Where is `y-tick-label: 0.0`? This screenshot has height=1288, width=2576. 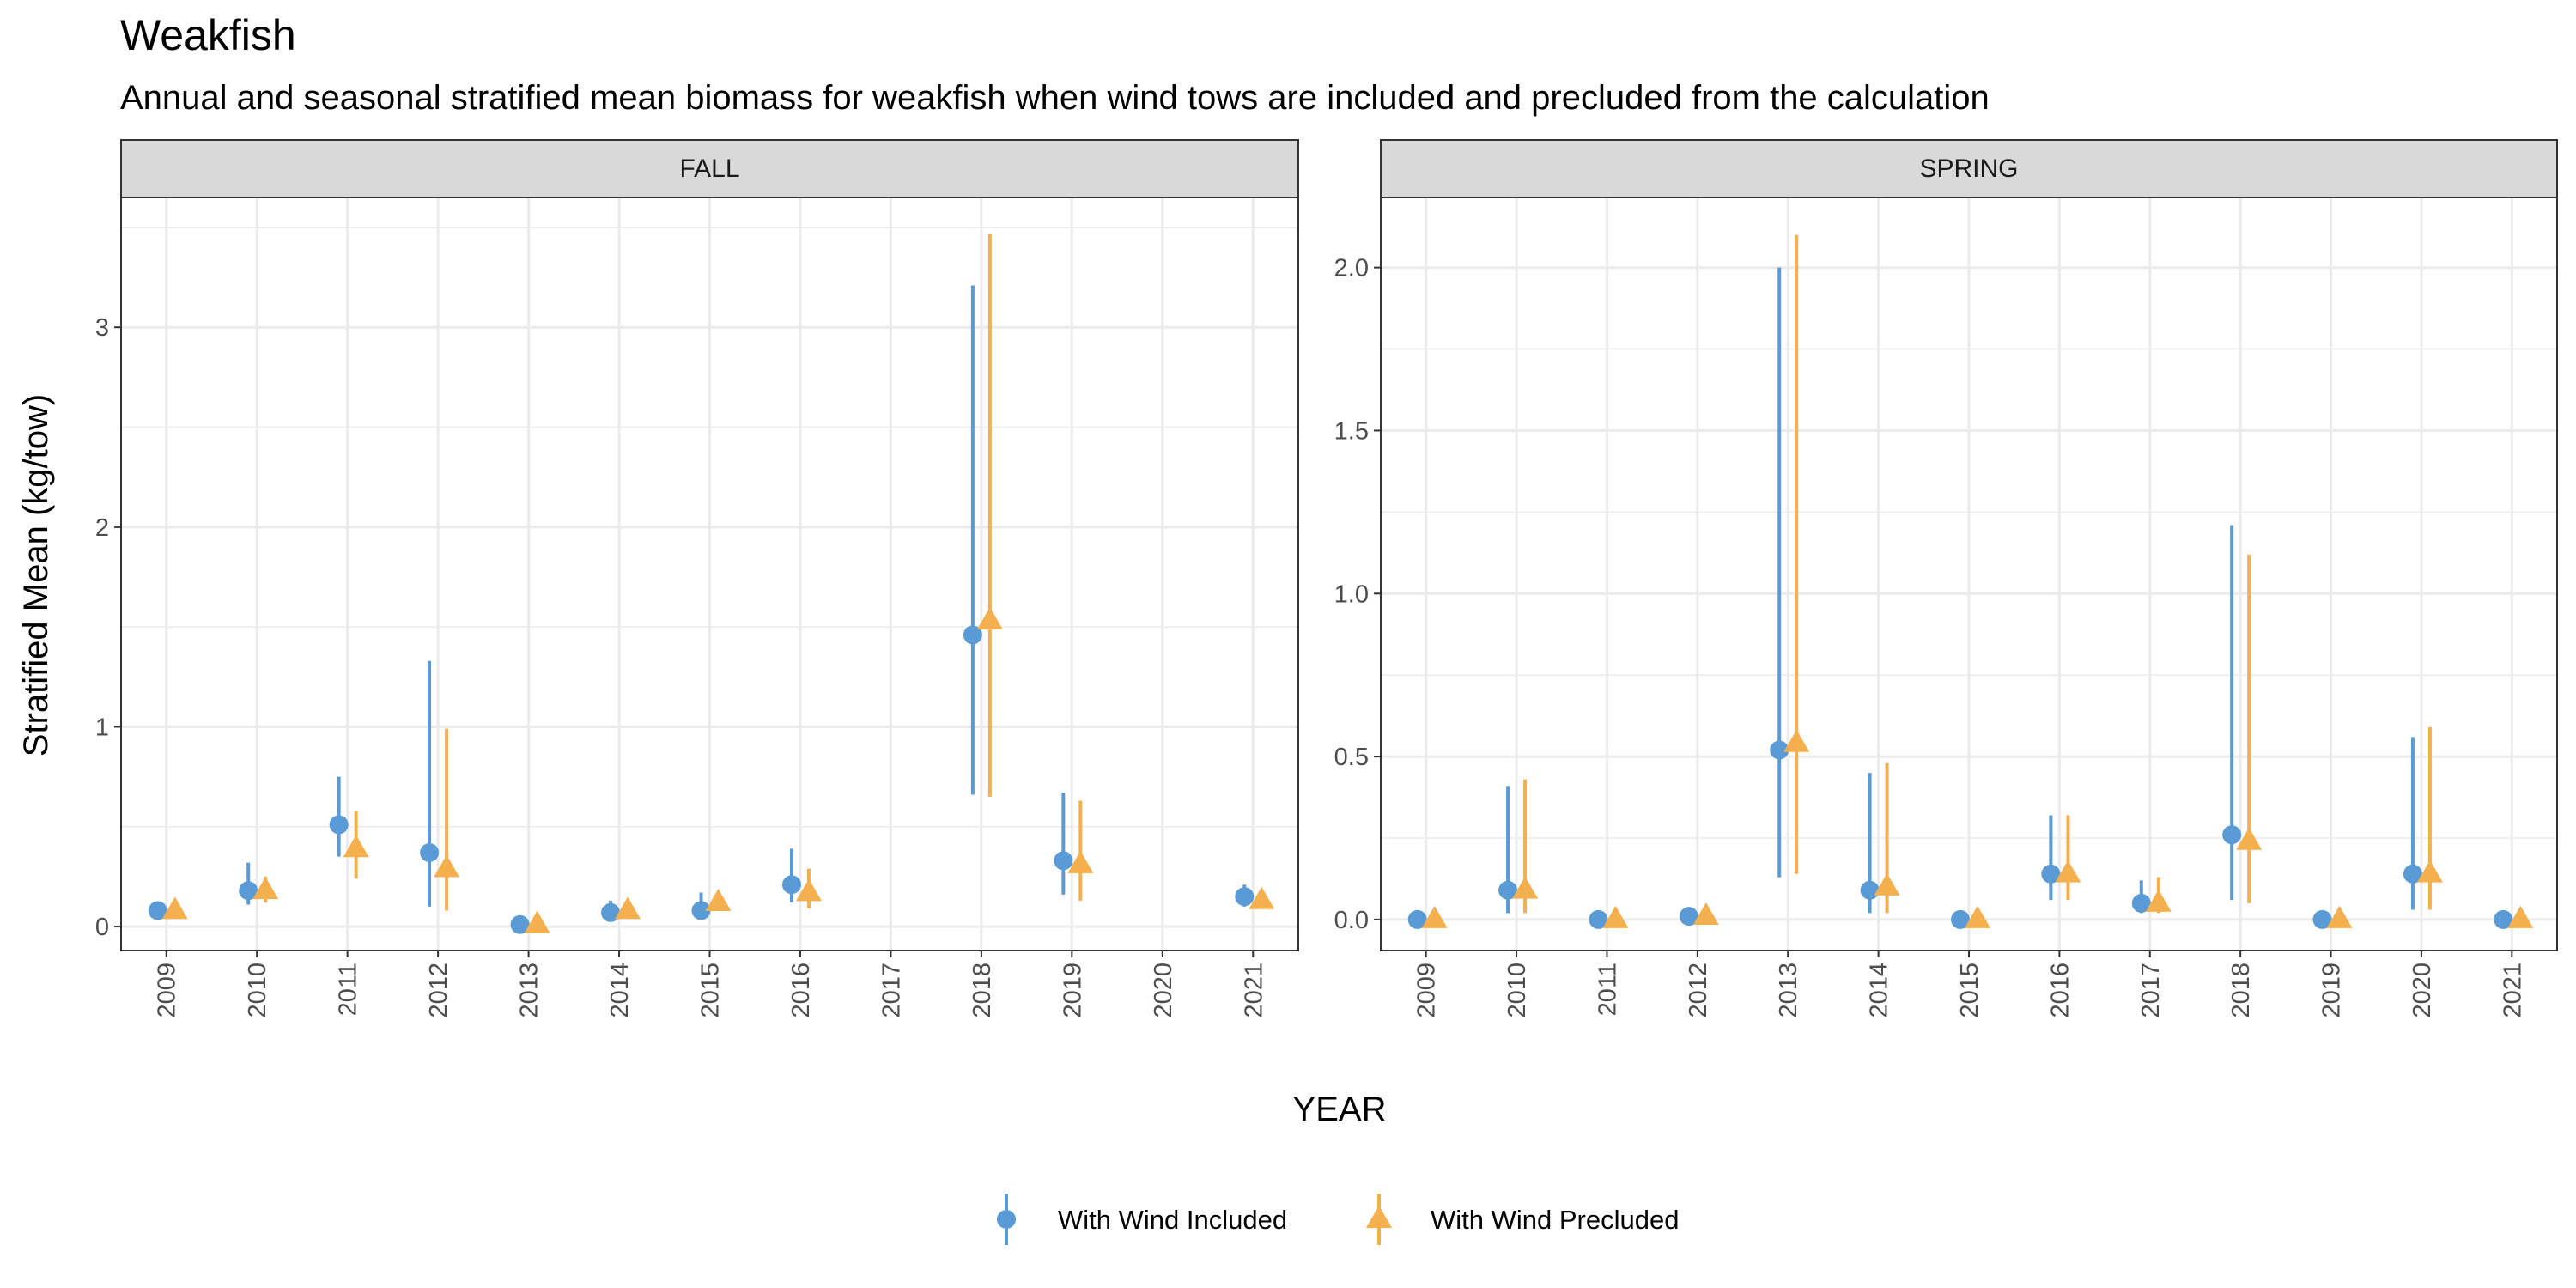
y-tick-label: 0.0 is located at coordinates (1352, 921).